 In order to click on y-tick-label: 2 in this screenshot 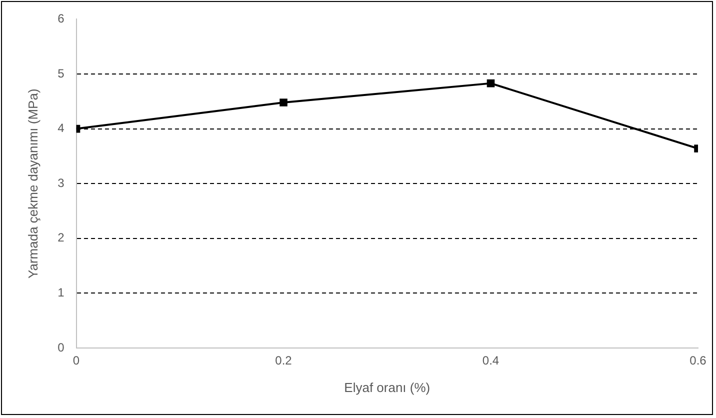, I will do `click(61, 237)`.